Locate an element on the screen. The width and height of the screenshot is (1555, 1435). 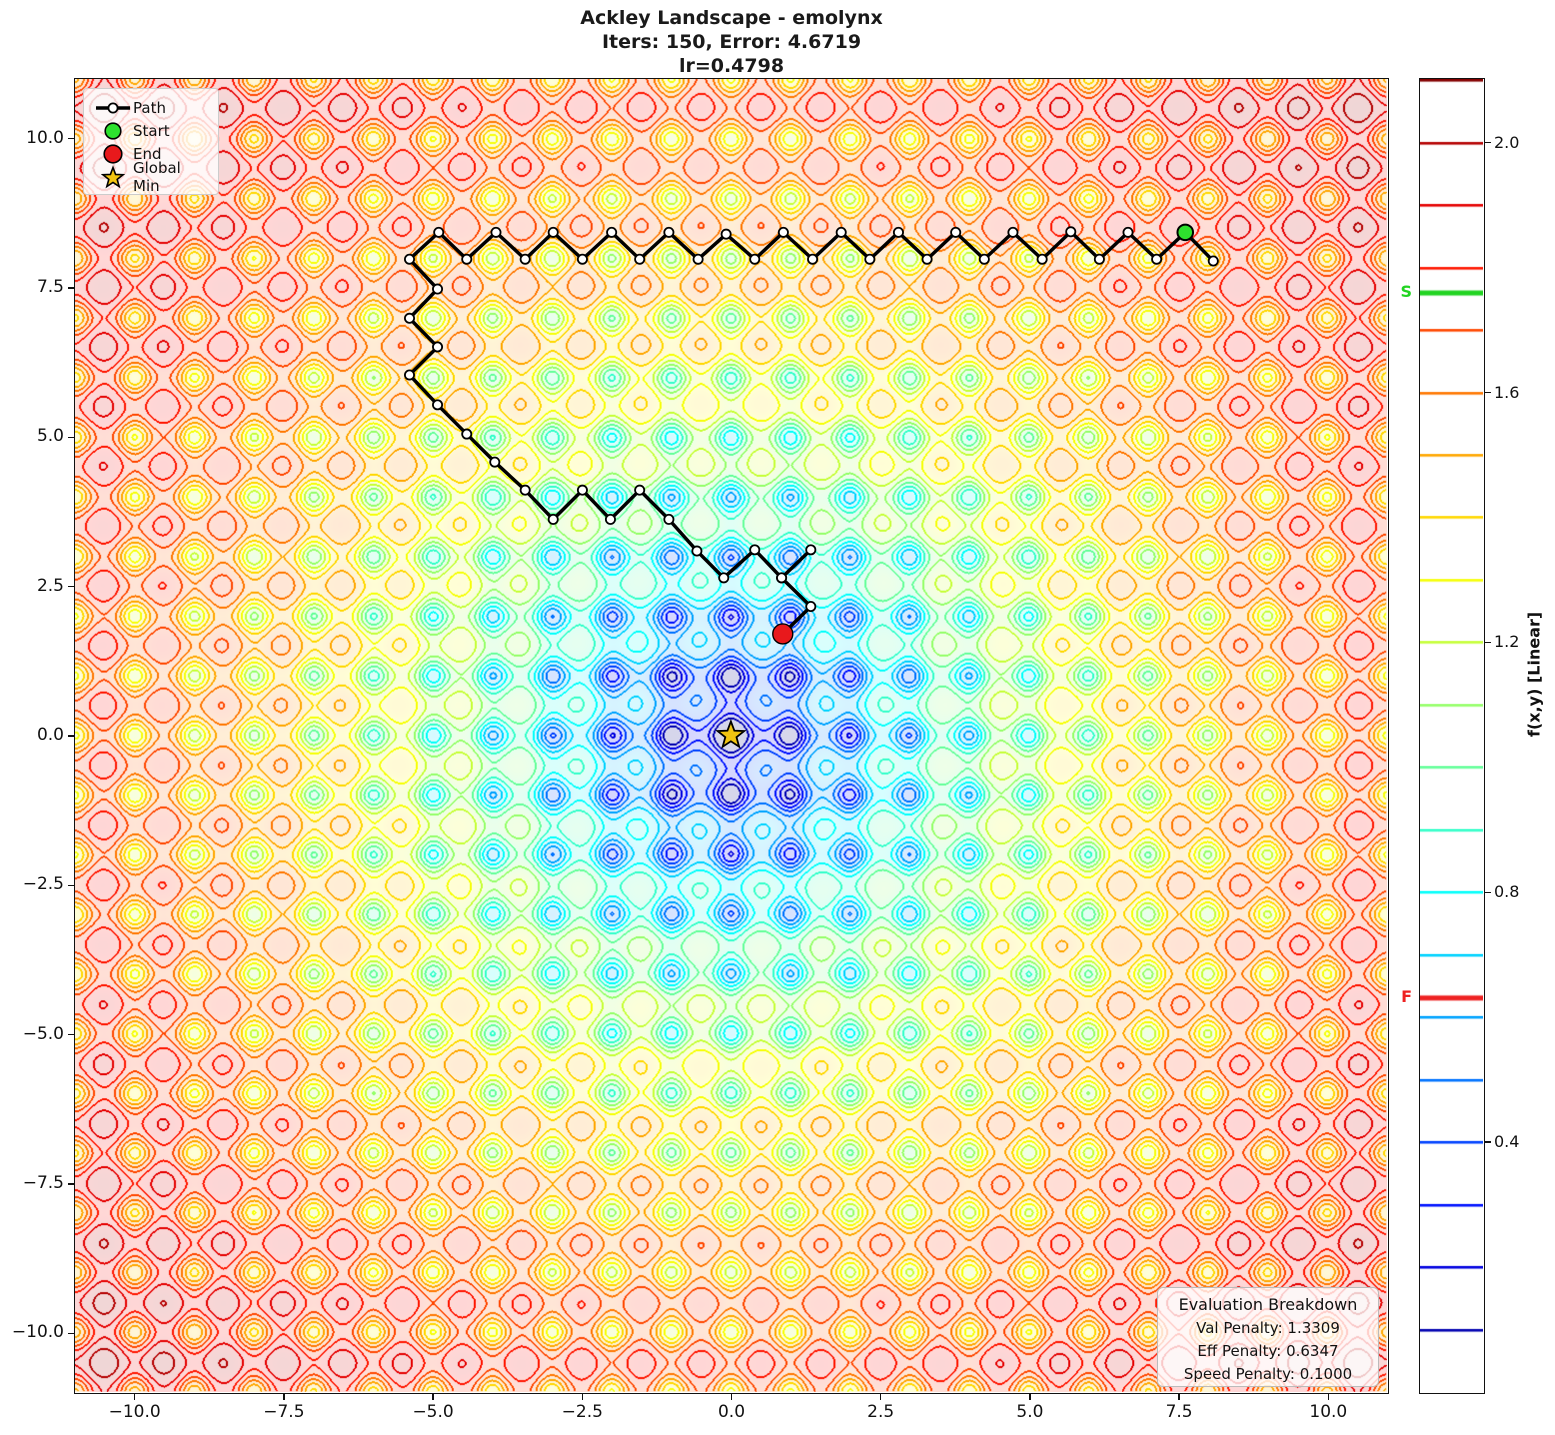
x-tick-label: −7.5 is located at coordinates (284, 1412).